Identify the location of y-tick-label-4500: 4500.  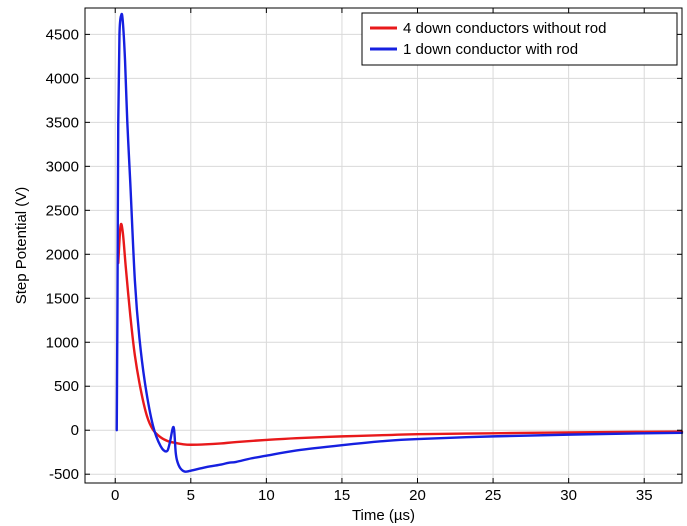
(62, 34).